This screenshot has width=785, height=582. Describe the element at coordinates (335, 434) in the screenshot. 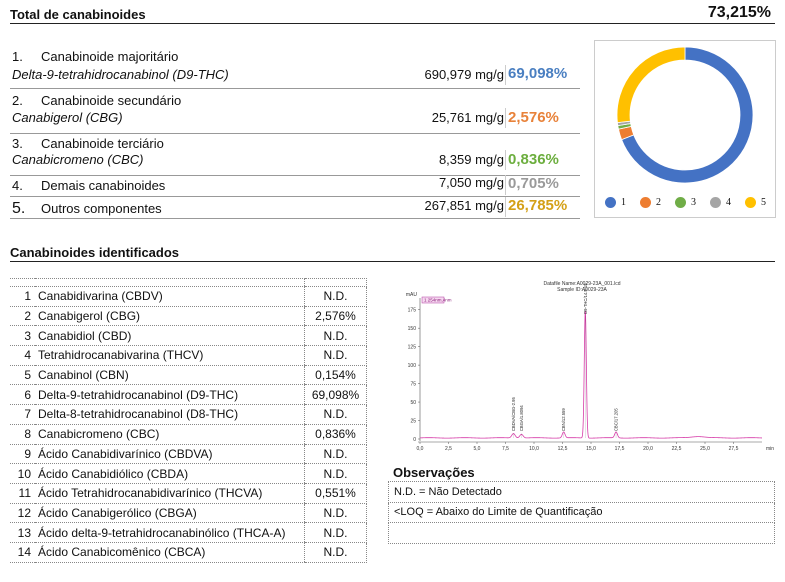

I see `cannabinoid-value: 0,836%` at that location.